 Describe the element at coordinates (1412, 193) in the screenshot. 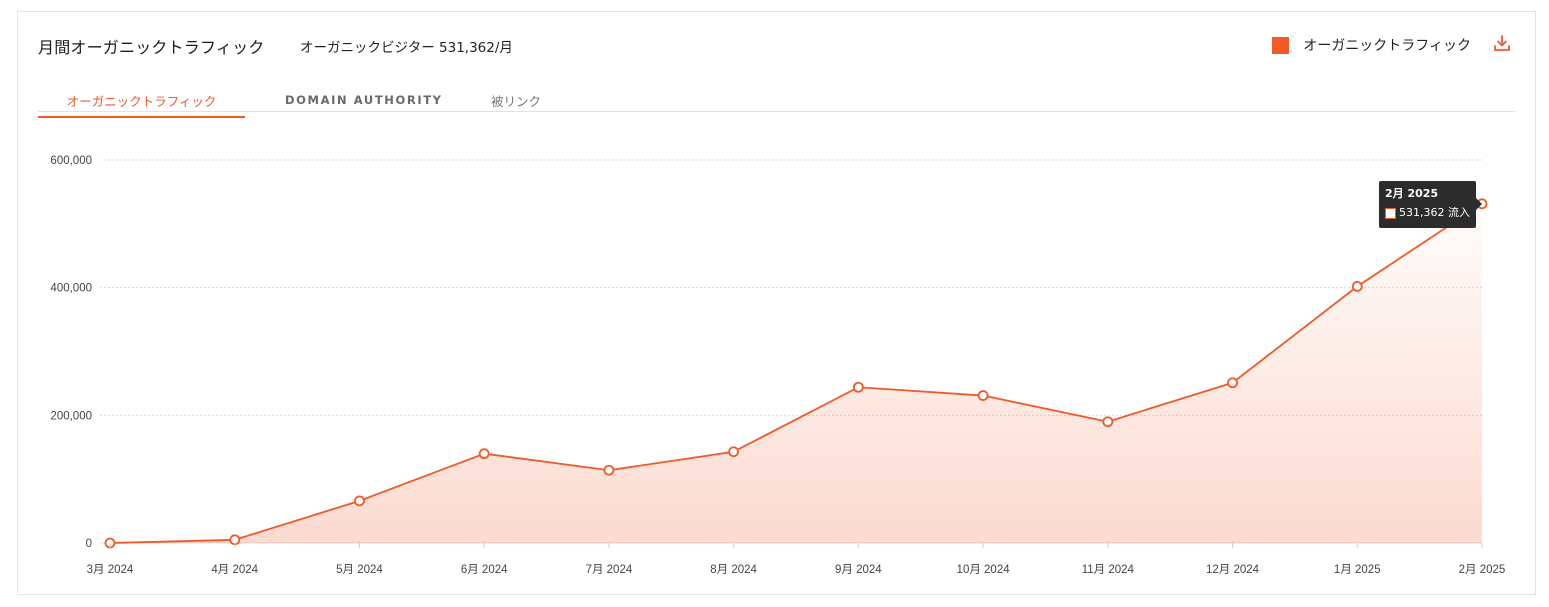

I see `tooltip-title: 2月 2025` at that location.